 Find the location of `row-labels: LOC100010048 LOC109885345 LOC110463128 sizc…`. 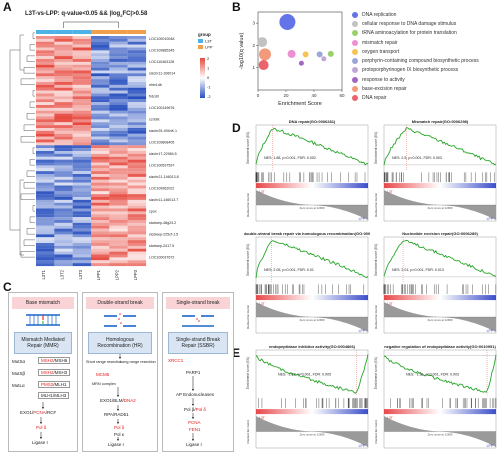

row-labels: LOC100010048 LOC109885345 LOC110463128 sizc… is located at coordinates (164, 148).